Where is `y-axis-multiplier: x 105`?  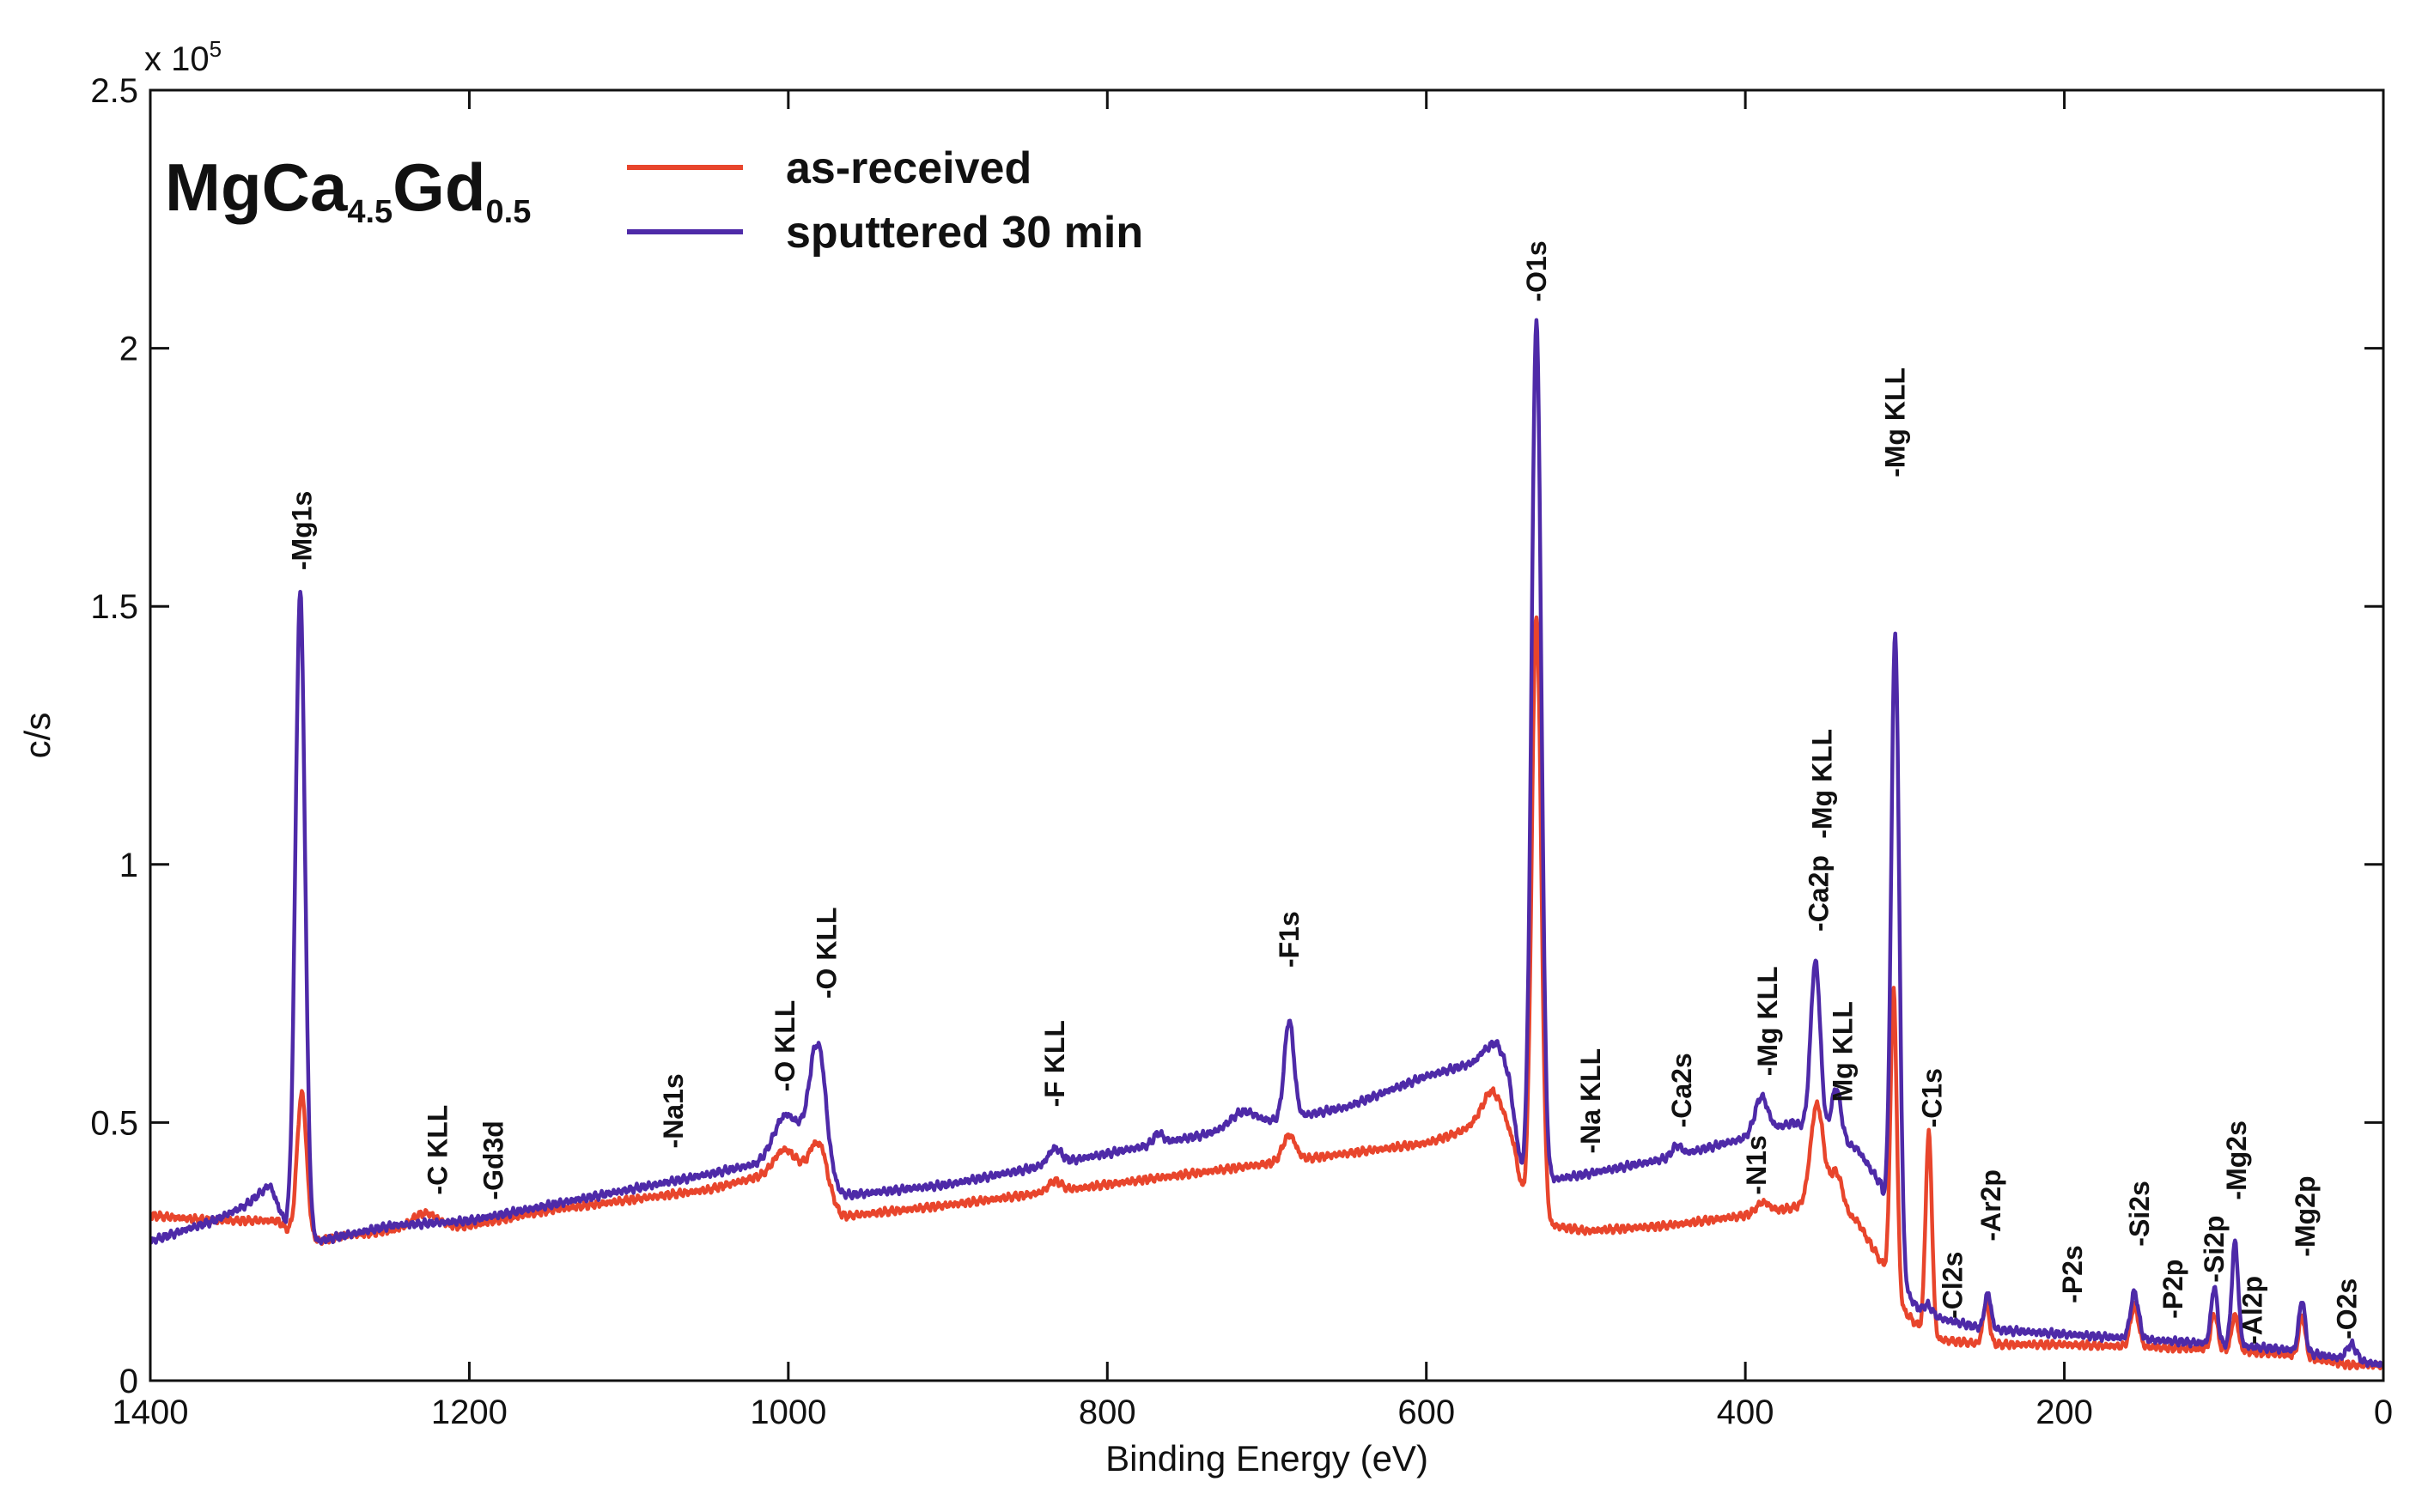 y-axis-multiplier: x 105 is located at coordinates (183, 57).